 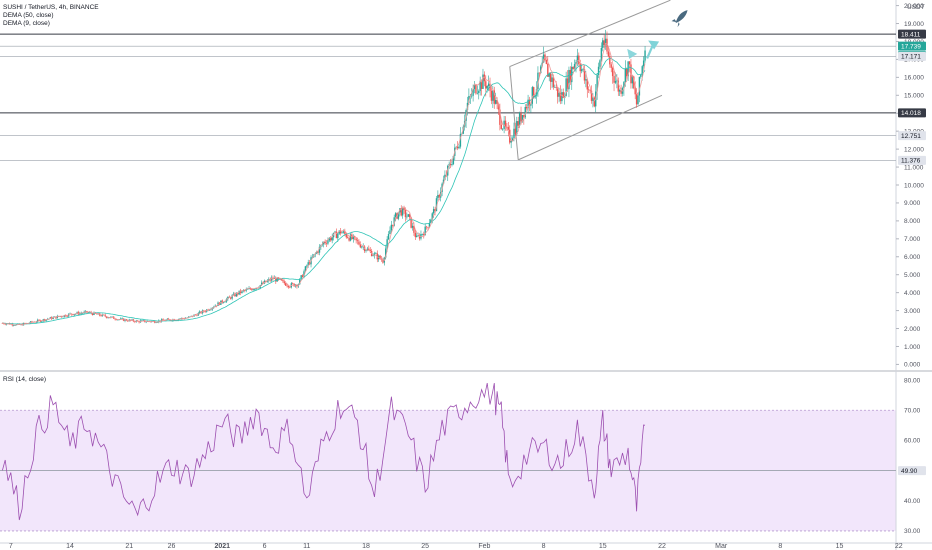 What do you see at coordinates (425, 546) in the screenshot?
I see `time-tick-label: 25` at bounding box center [425, 546].